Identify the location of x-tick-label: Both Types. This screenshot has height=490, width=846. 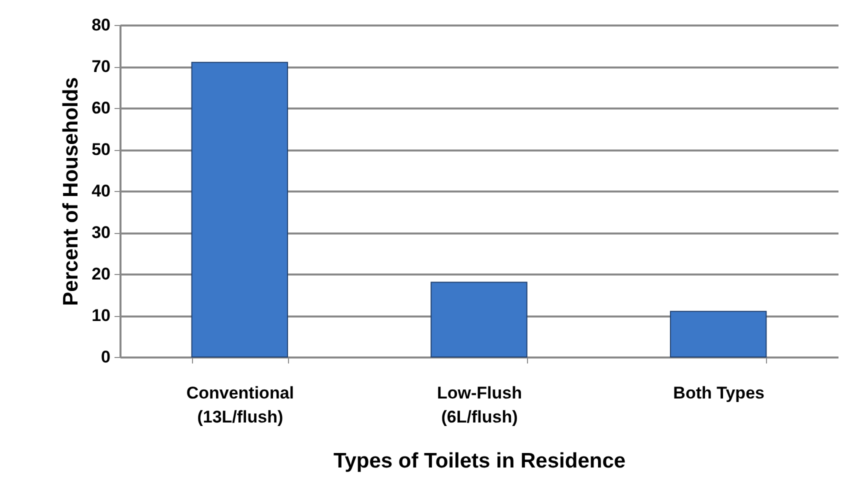
(718, 393).